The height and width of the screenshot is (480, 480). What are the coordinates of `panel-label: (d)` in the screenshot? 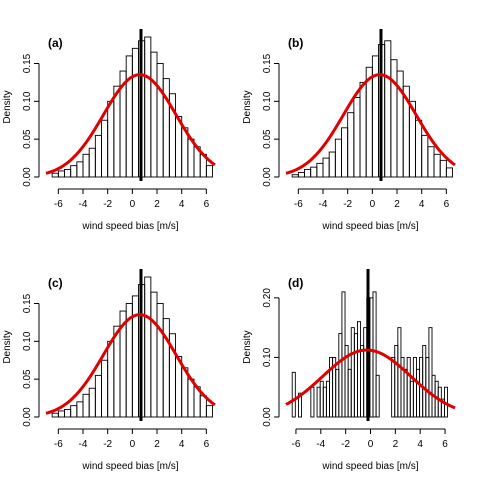 It's located at (295, 283).